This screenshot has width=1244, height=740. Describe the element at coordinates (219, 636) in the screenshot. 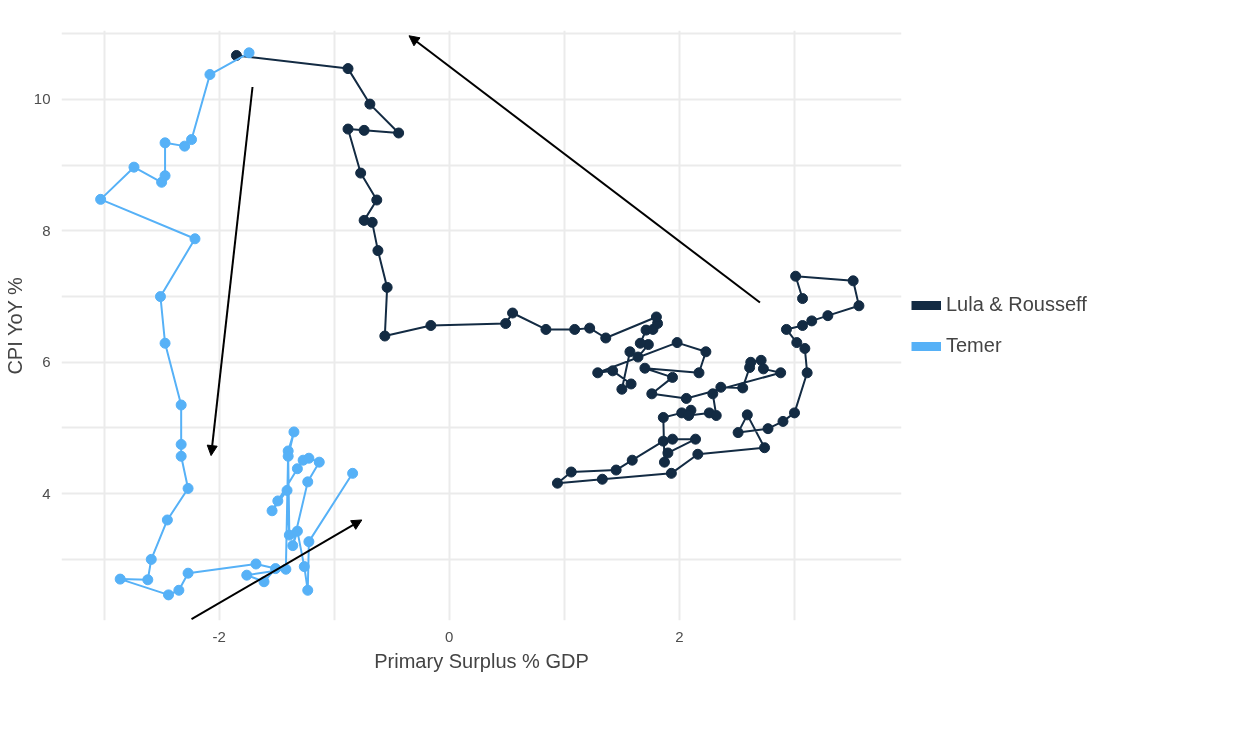

I see `x-tick-label: -2` at that location.